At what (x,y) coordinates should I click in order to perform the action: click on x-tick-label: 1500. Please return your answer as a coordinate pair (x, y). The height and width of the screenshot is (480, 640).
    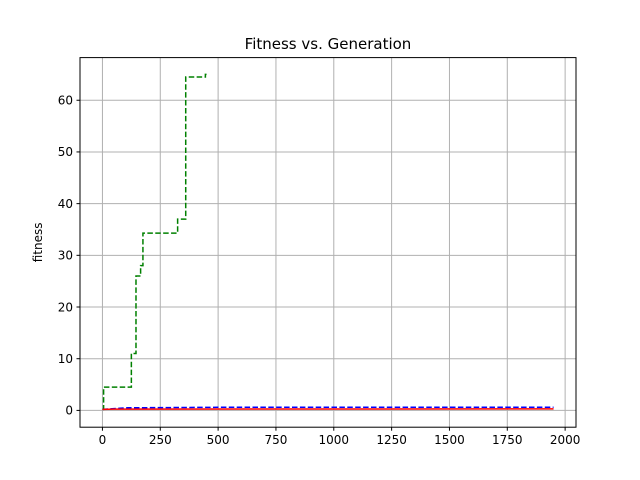
    Looking at the image, I should click on (449, 440).